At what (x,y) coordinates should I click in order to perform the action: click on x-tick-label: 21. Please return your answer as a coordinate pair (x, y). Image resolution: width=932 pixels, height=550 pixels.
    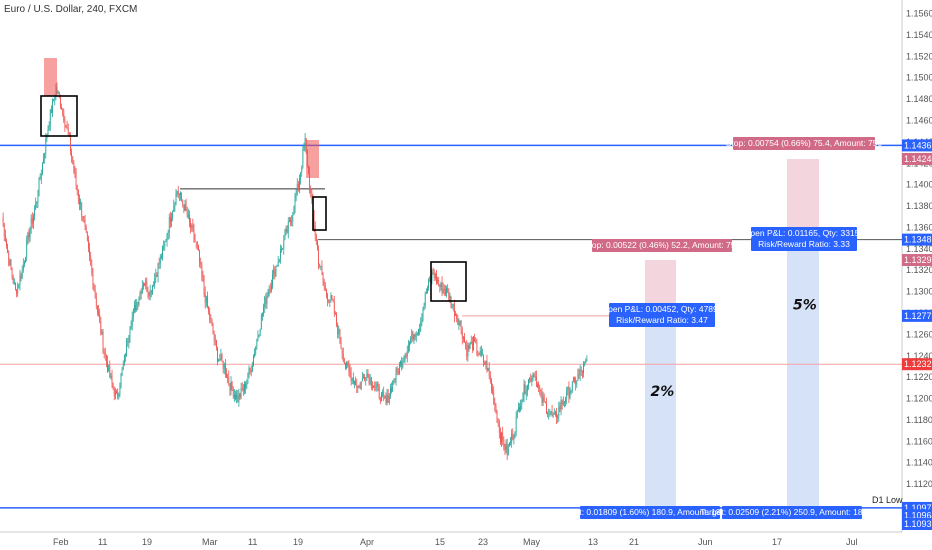
    Looking at the image, I should click on (634, 542).